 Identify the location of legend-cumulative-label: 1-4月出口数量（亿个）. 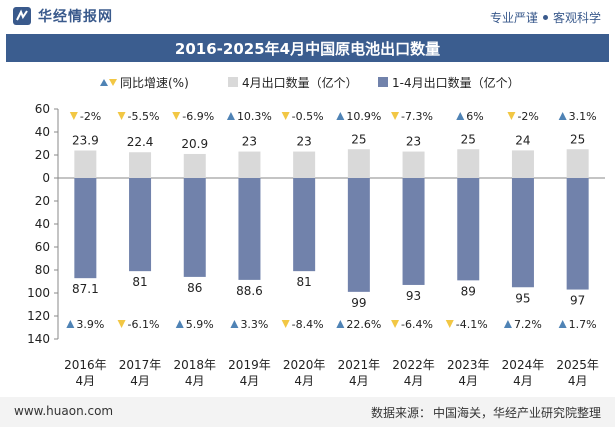
(456, 82).